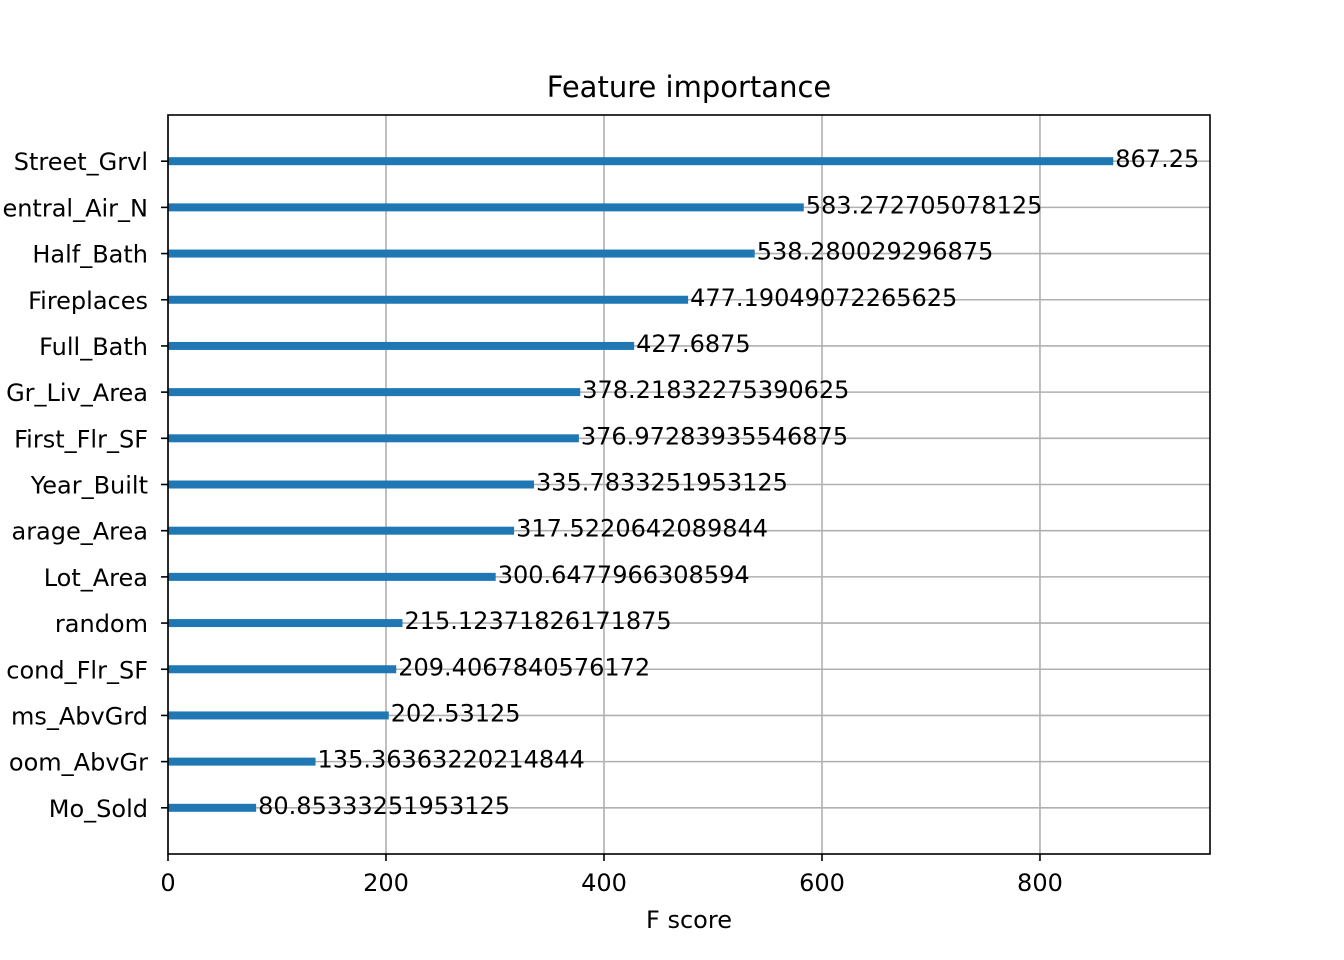  Describe the element at coordinates (456, 713) in the screenshot. I see `value-label: 202.53125` at that location.